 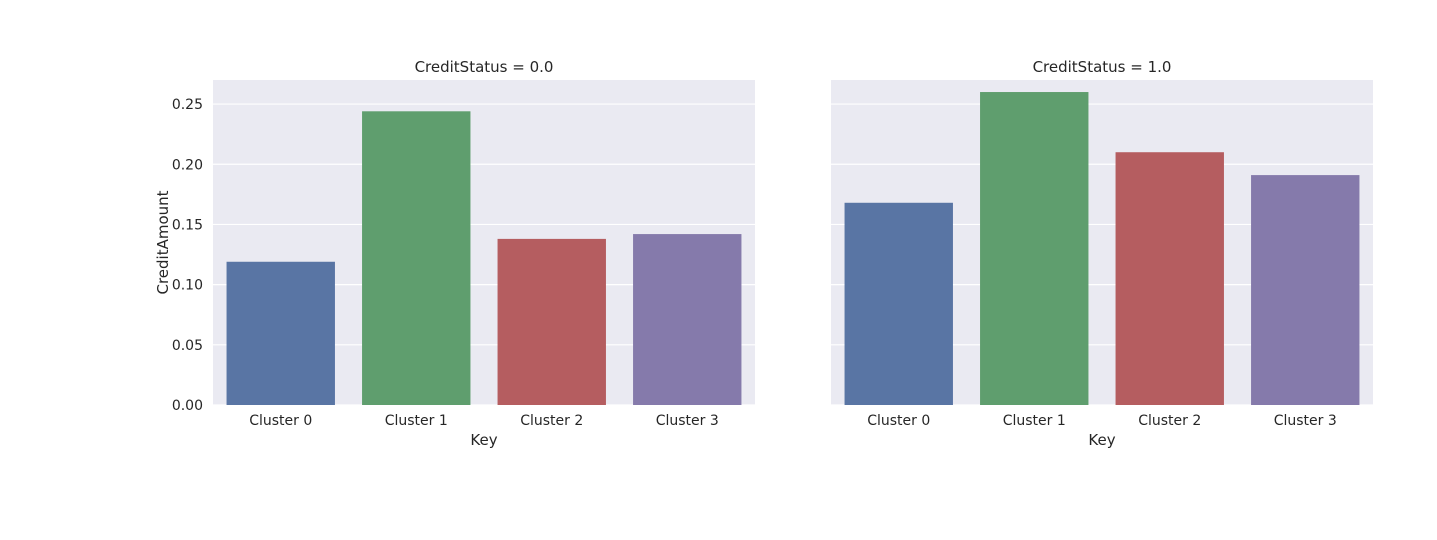 What do you see at coordinates (187, 286) in the screenshot?
I see `y-tick-label: 0.10` at bounding box center [187, 286].